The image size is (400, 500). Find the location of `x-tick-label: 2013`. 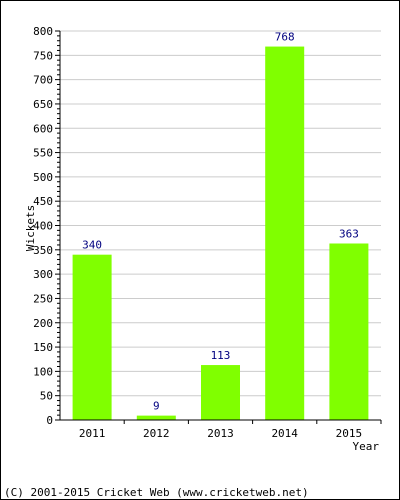

x-tick-label: 2013 is located at coordinates (220, 433).